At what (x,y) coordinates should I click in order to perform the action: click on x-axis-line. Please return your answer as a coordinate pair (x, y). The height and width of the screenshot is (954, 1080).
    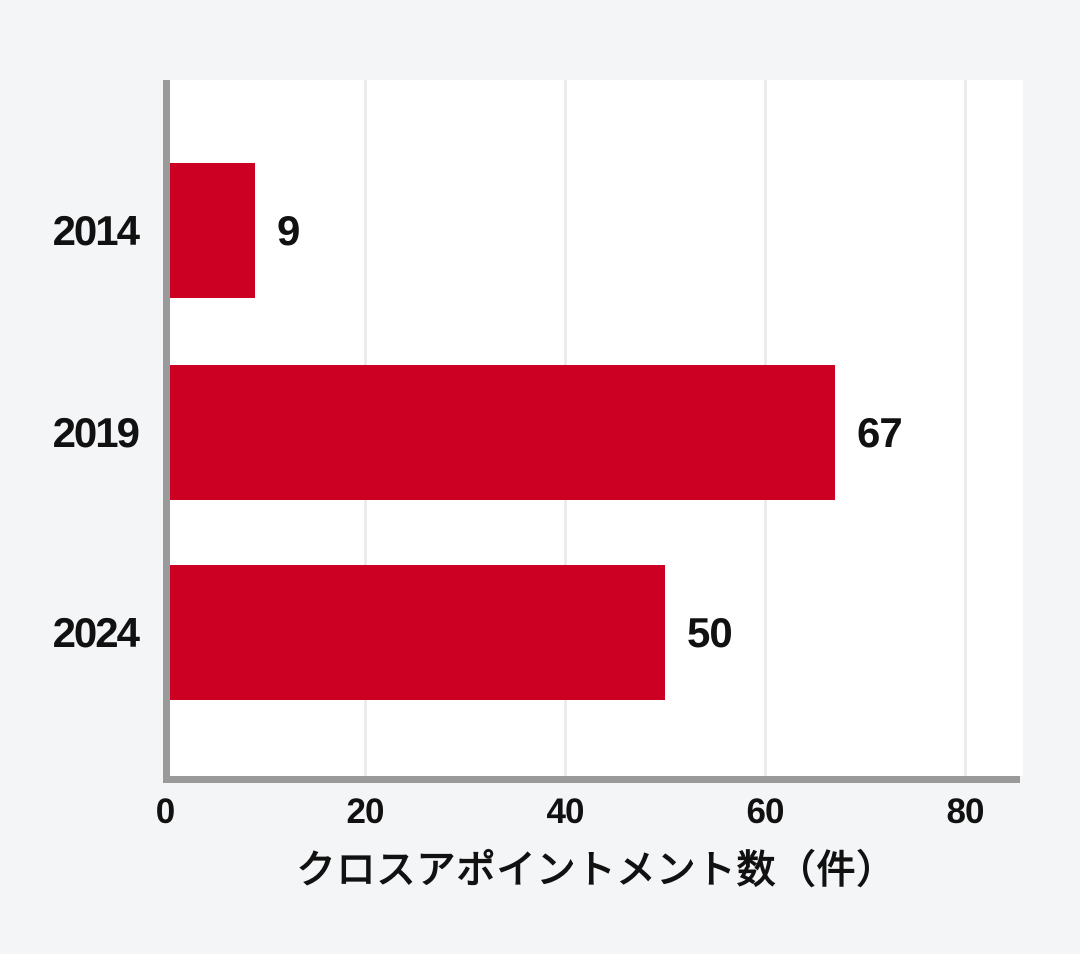
    Looking at the image, I should click on (591, 779).